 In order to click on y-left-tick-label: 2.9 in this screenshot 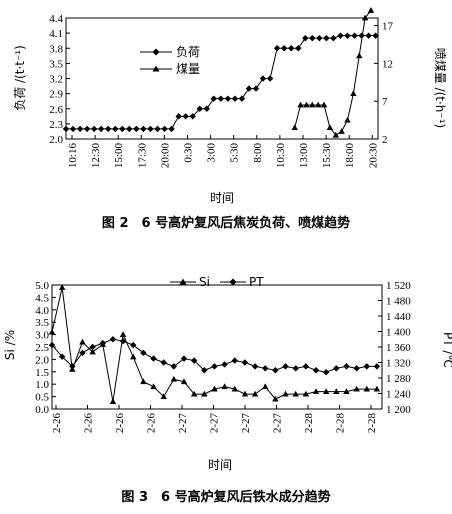, I will do `click(56, 95)`.